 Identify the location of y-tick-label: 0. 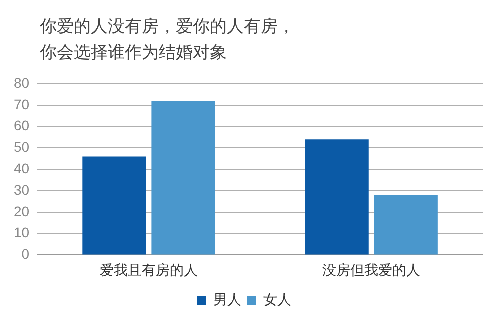
(26, 254).